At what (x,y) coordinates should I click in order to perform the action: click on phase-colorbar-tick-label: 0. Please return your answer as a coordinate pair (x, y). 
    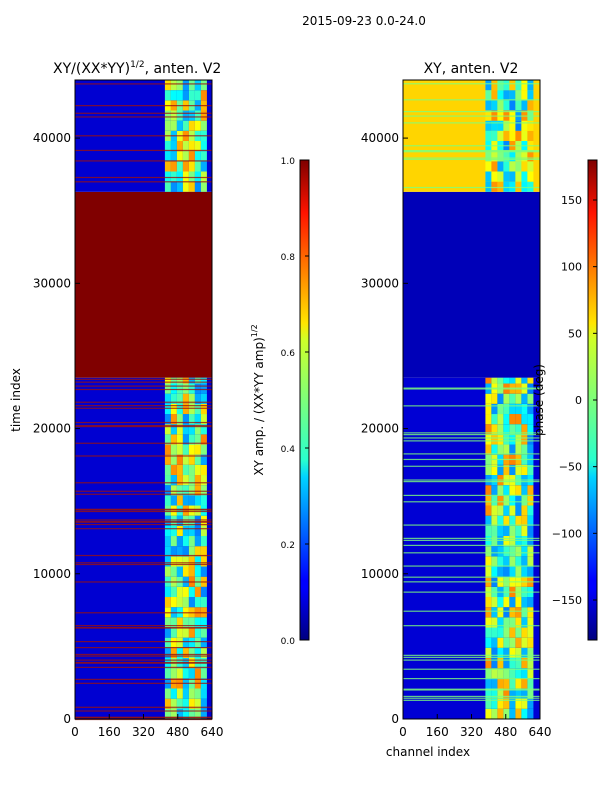
    Looking at the image, I should click on (578, 400).